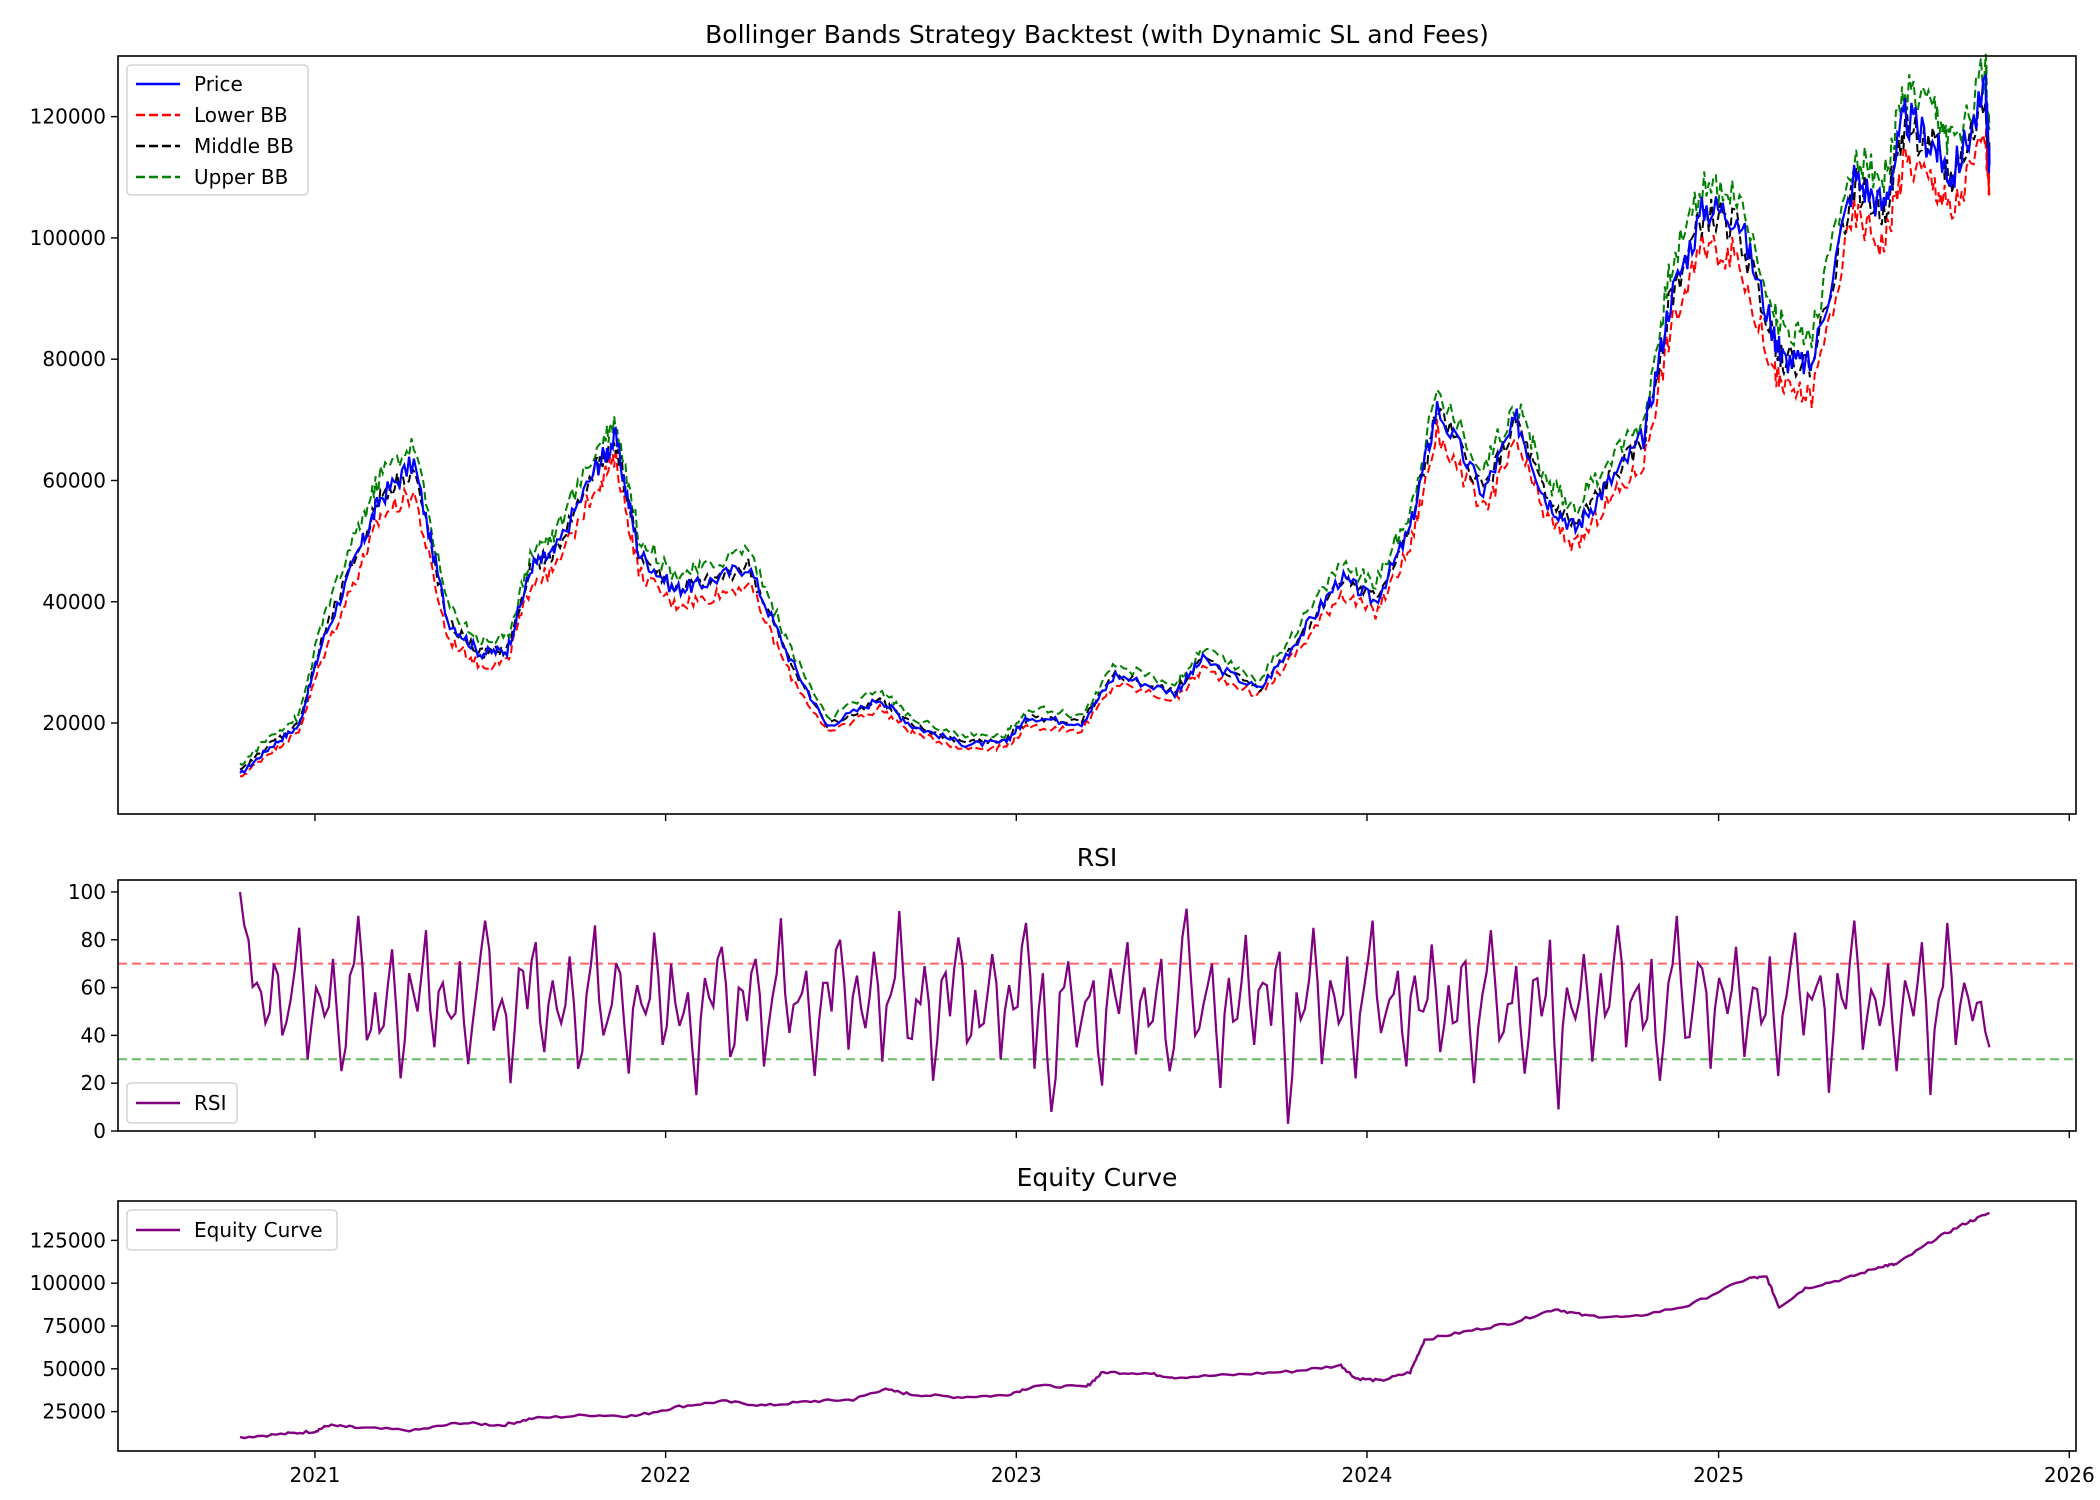 The image size is (2100, 1500). I want to click on legend-middle-bb-label: Middle BB, so click(244, 146).